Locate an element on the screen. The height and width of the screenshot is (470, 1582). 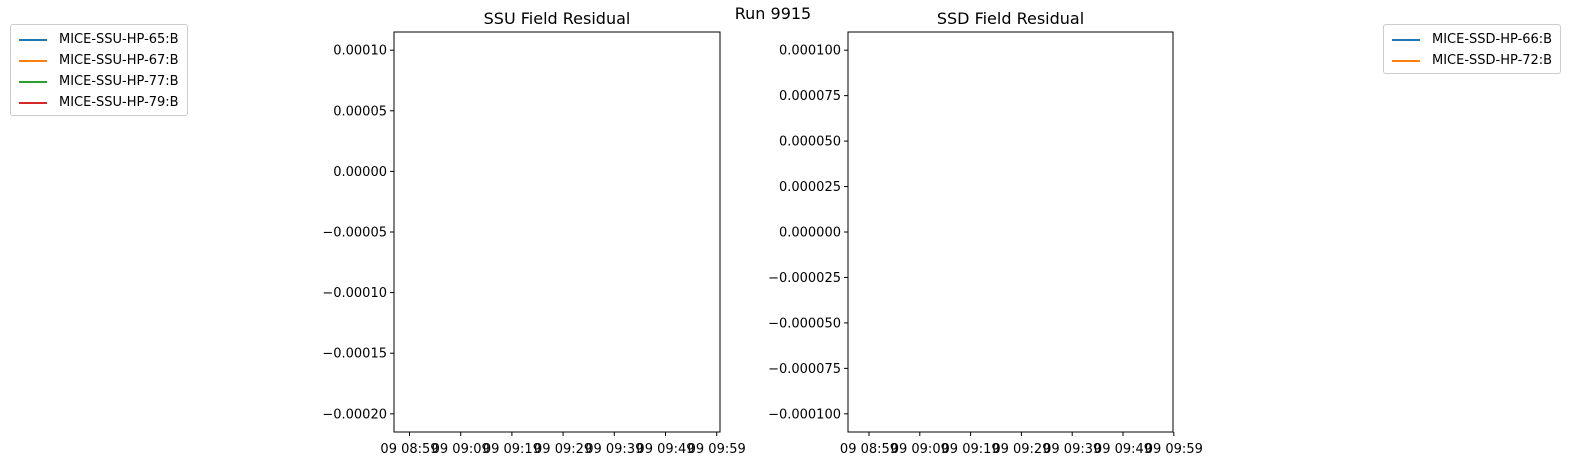
ssd-x-tick-label: 09 09:39 is located at coordinates (1072, 449).